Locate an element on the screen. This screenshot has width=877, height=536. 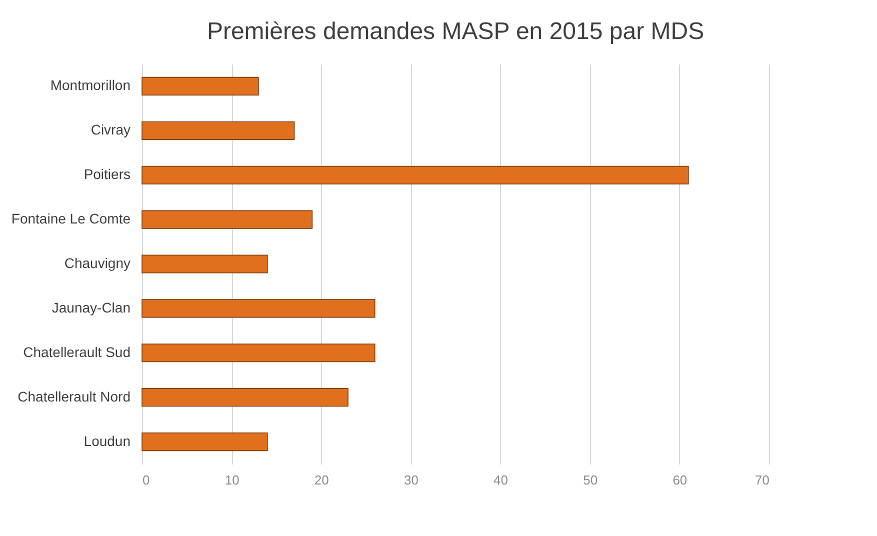
x-tick-label: 30 is located at coordinates (411, 480).